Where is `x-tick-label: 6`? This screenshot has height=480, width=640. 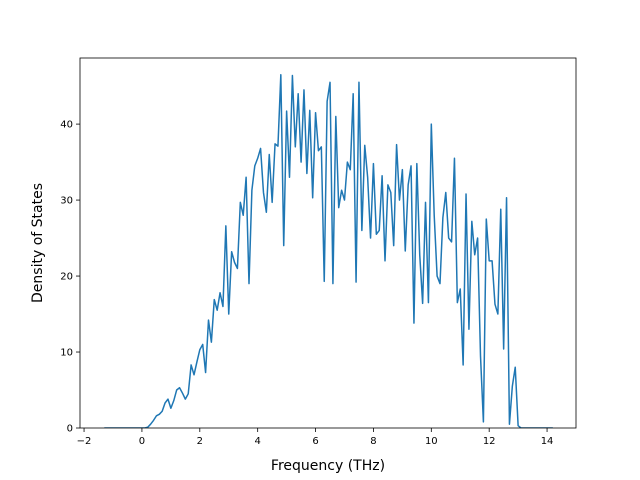 x-tick-label: 6 is located at coordinates (315, 441).